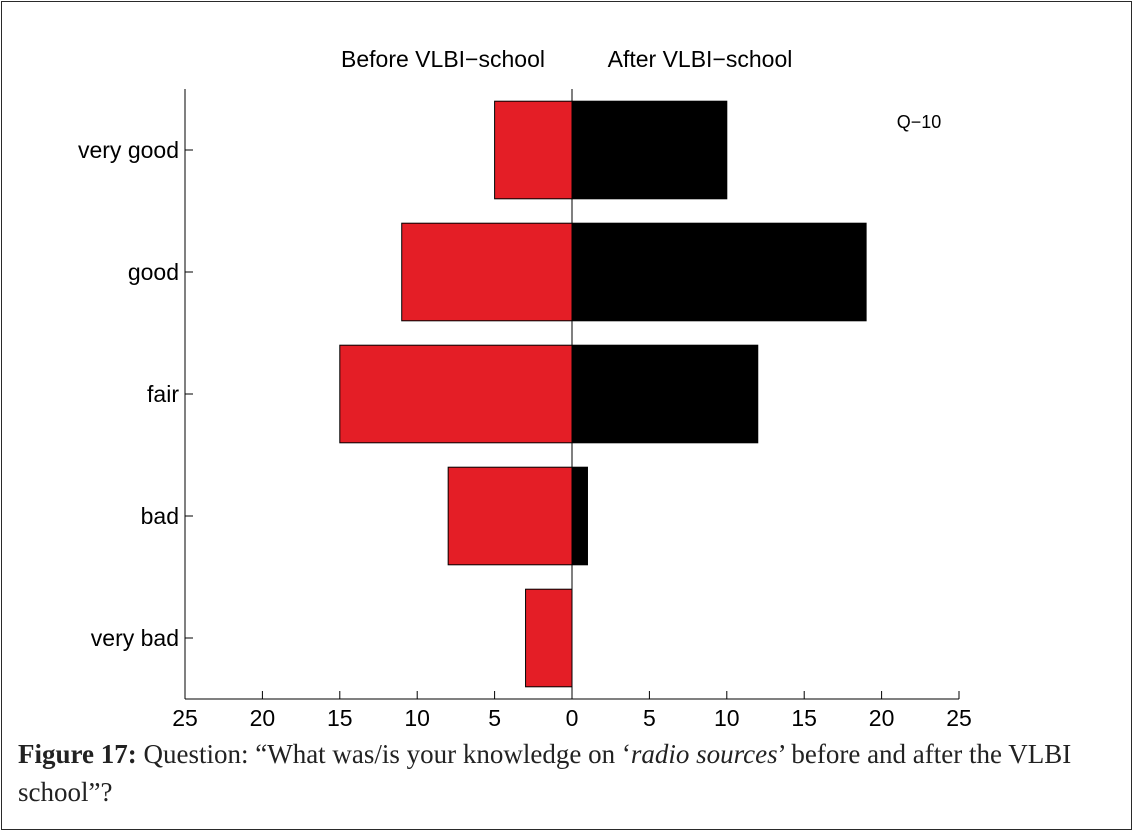 Image resolution: width=1135 pixels, height=833 pixels. Describe the element at coordinates (649, 150) in the screenshot. I see `bar-after-very-good` at that location.